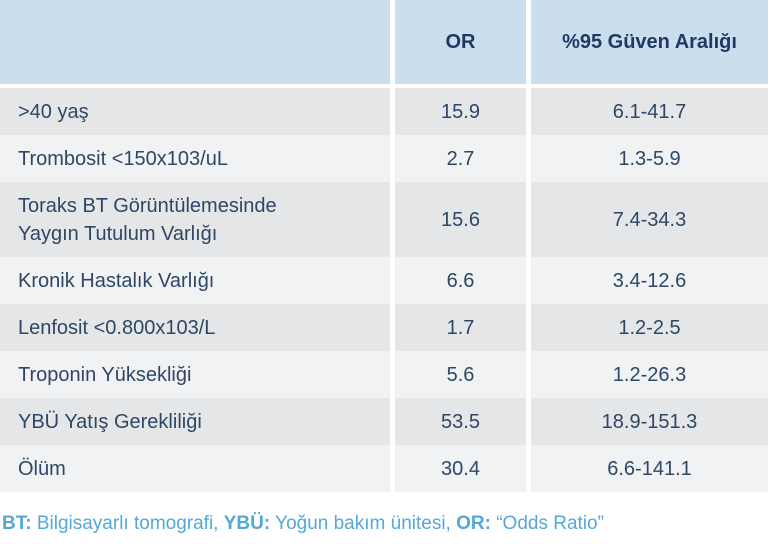 The width and height of the screenshot is (768, 546). I want to click on footnote-text-bt: Bilgisayarlı tomografi,, so click(127, 523).